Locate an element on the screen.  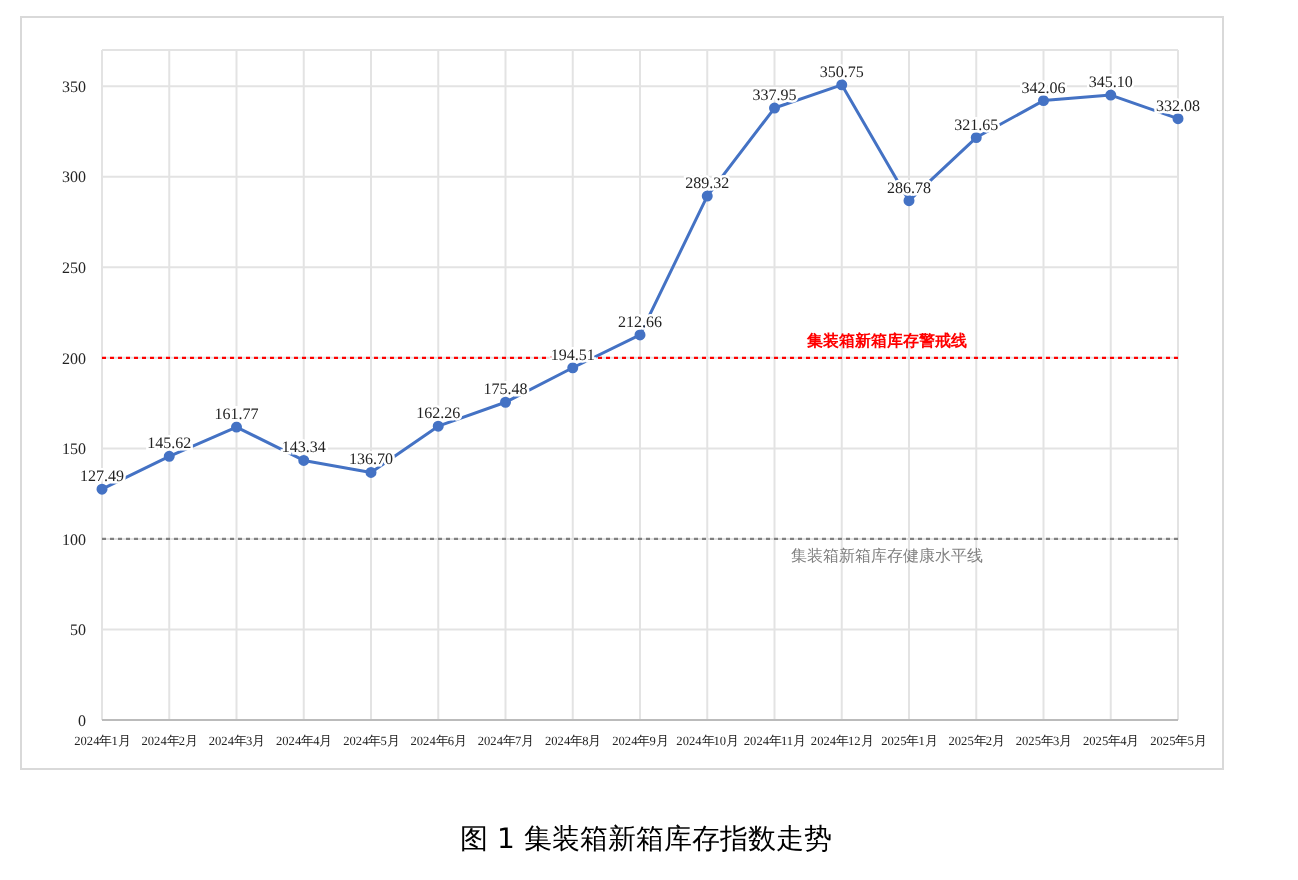
data-label: 350.75 is located at coordinates (841, 71).